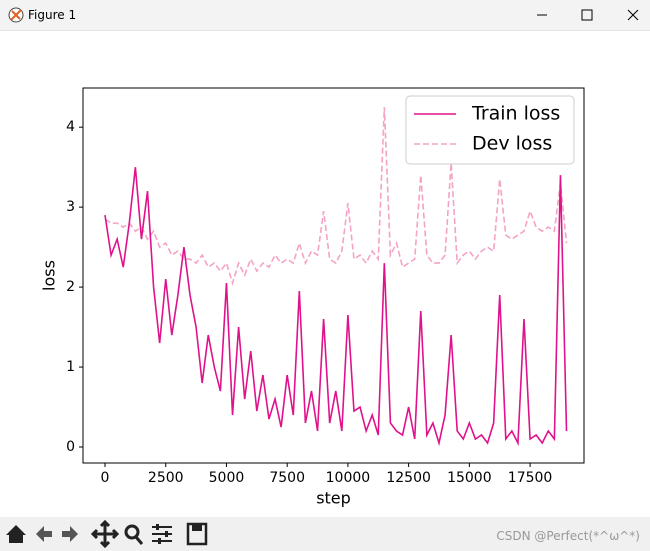  Describe the element at coordinates (512, 144) in the screenshot. I see `legend-label: Dev loss` at that location.